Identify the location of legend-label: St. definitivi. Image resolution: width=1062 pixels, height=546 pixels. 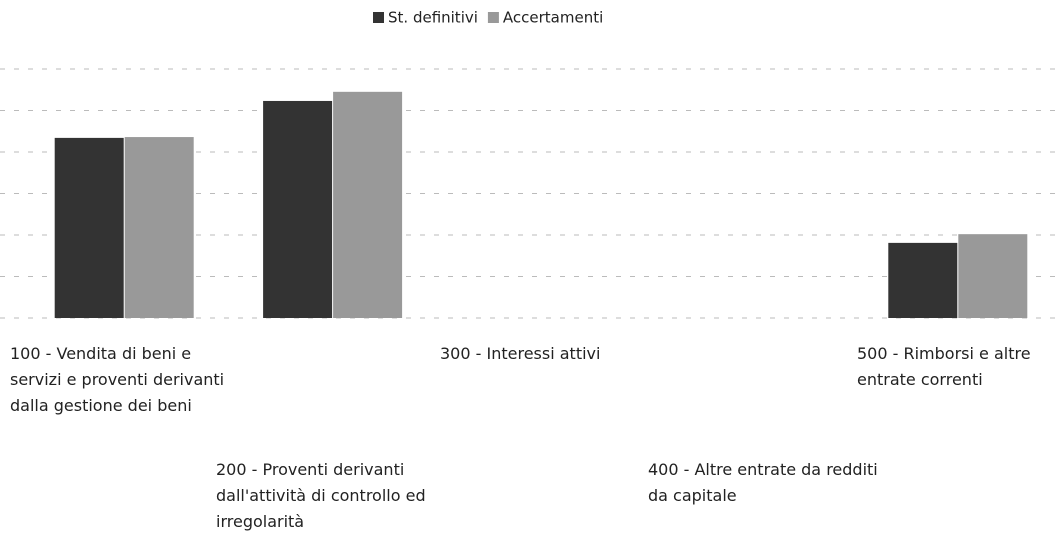
(433, 18).